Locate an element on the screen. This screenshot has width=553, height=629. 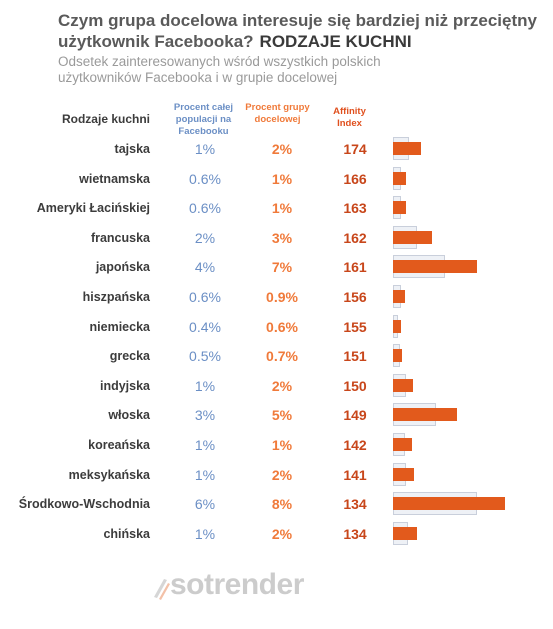
category-label: niemiecka is located at coordinates (119, 326).